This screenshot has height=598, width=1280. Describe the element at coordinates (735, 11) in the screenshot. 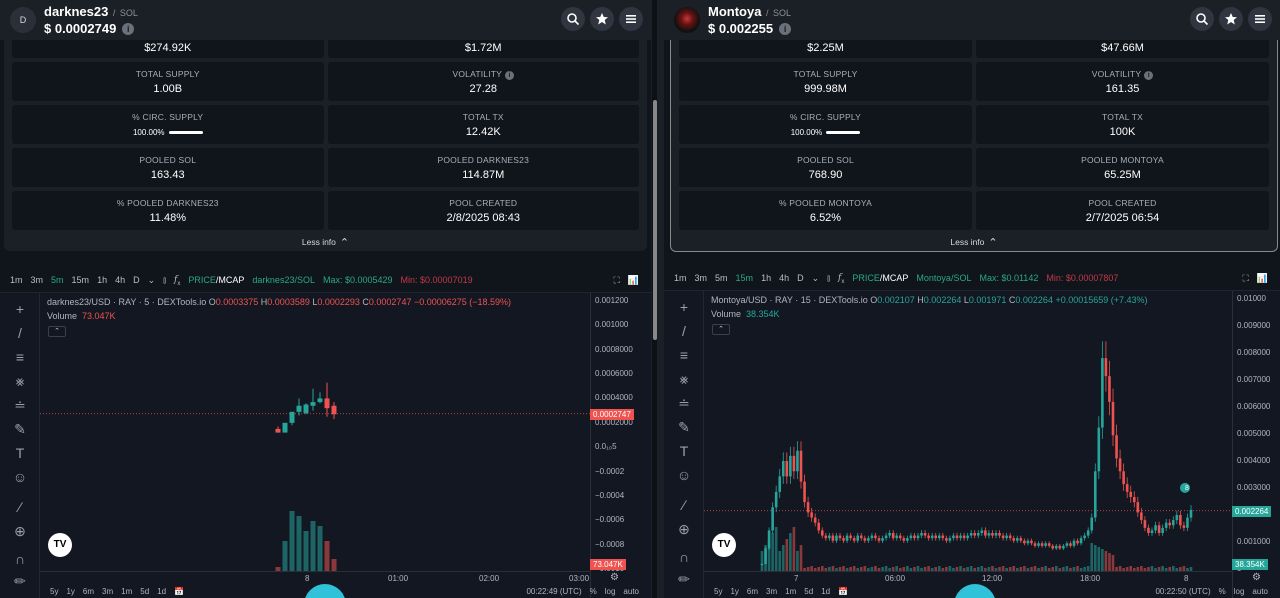

I see `token-name: Montoya` at that location.